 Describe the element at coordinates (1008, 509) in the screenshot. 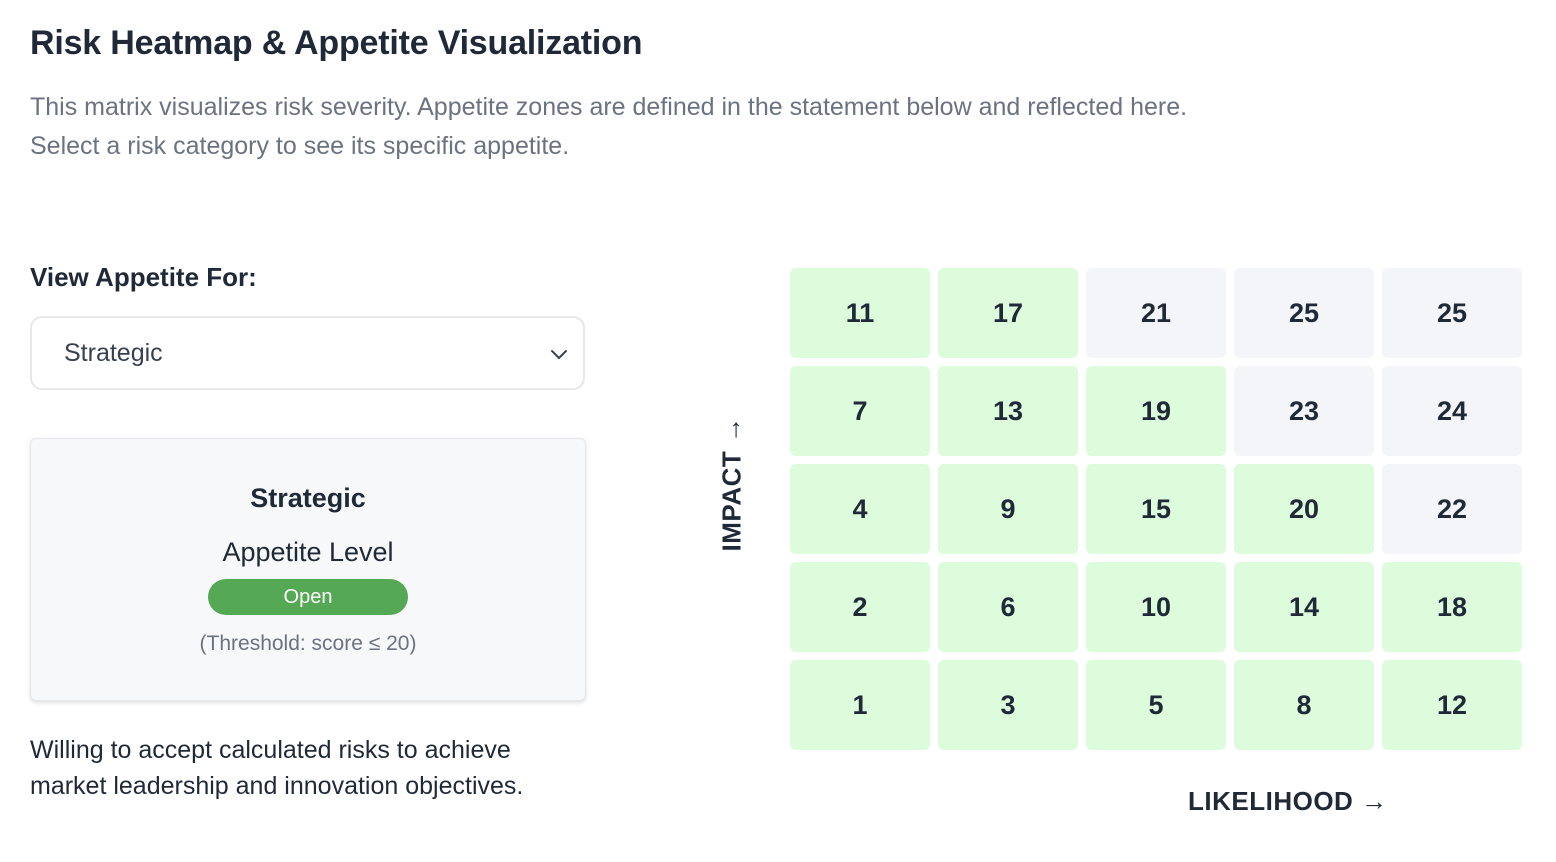

I see `heatmap-cell: 9` at that location.